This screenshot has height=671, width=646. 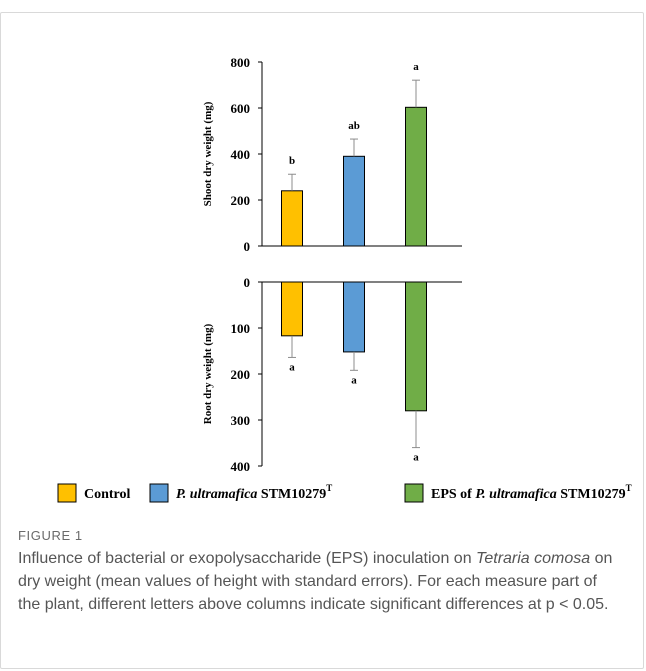 I want to click on legend-label-0: Control, so click(x=107, y=494).